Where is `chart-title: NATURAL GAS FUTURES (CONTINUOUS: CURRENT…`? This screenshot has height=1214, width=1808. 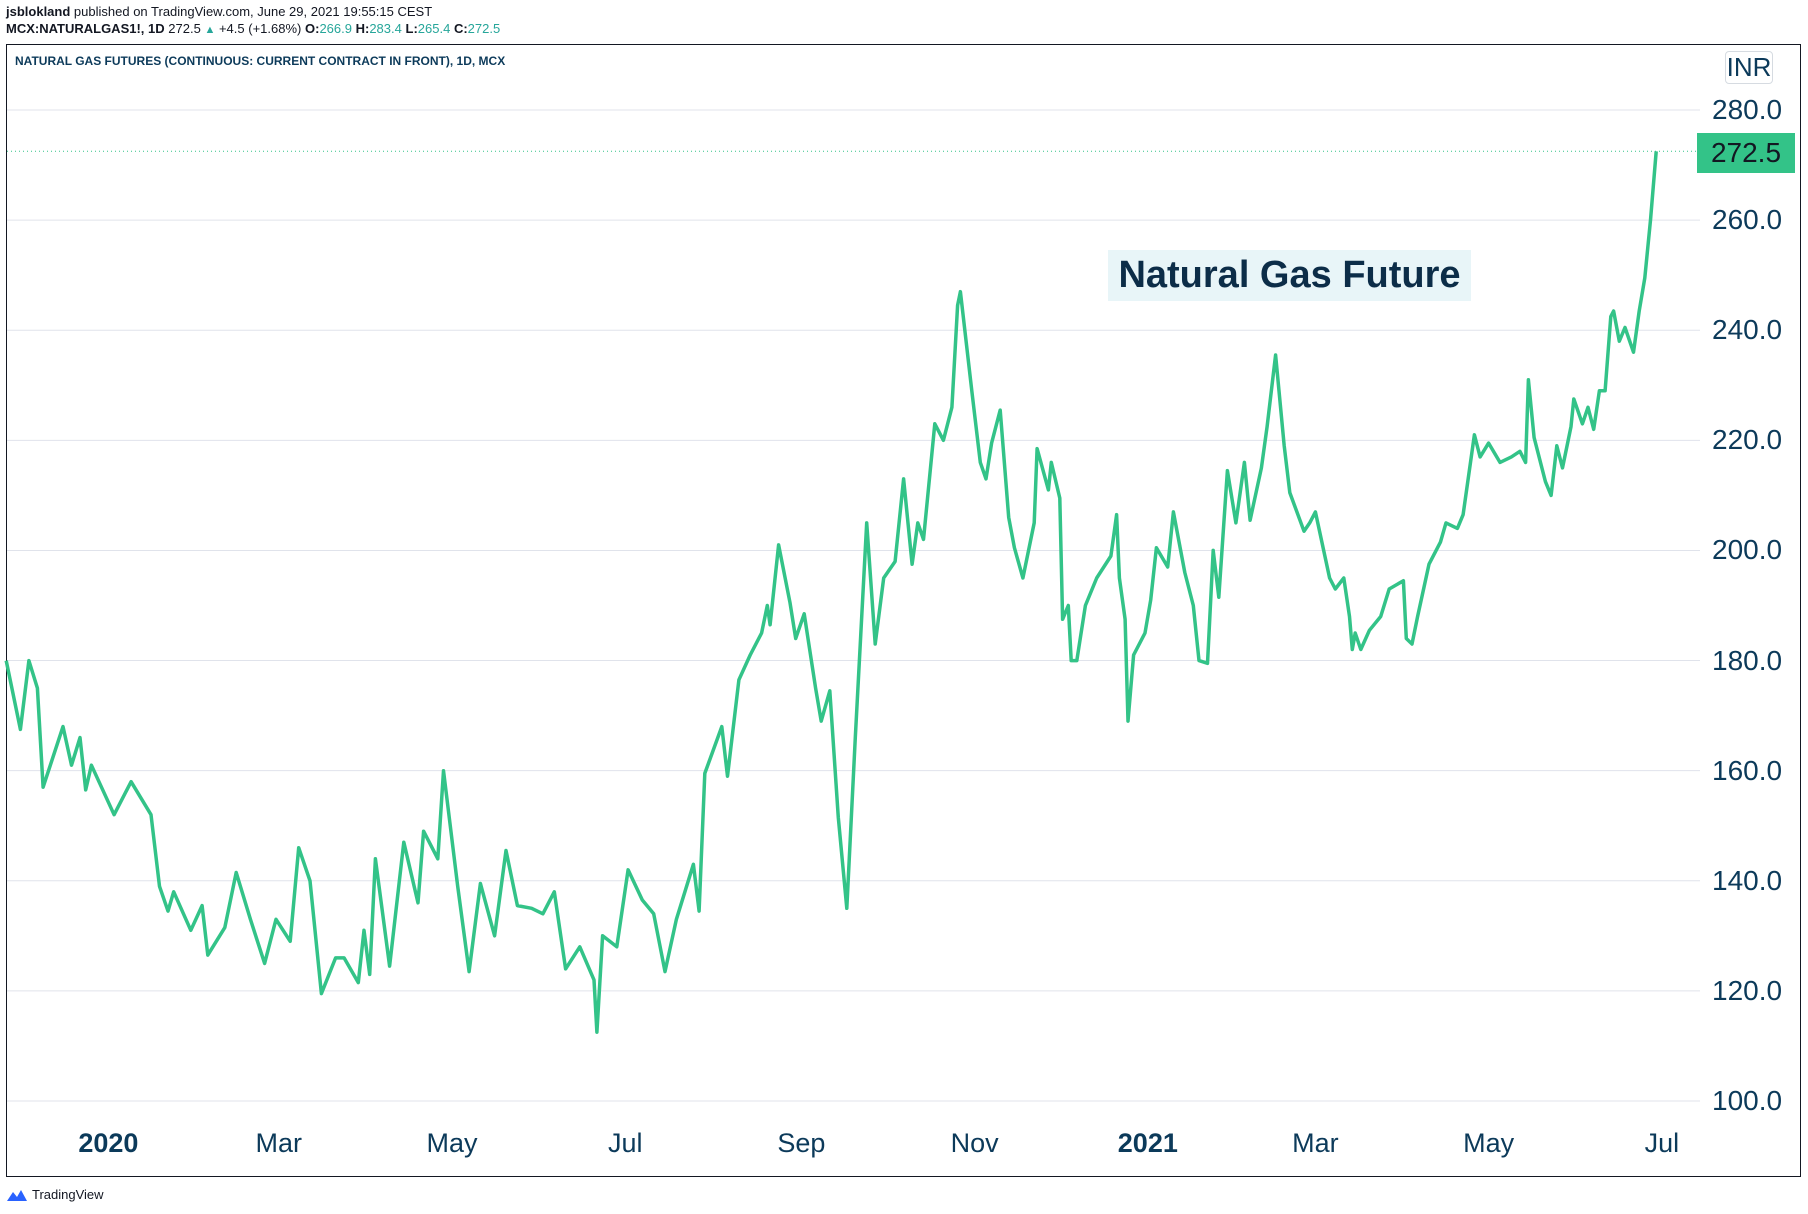 chart-title: NATURAL GAS FUTURES (CONTINUOUS: CURRENT… is located at coordinates (260, 61).